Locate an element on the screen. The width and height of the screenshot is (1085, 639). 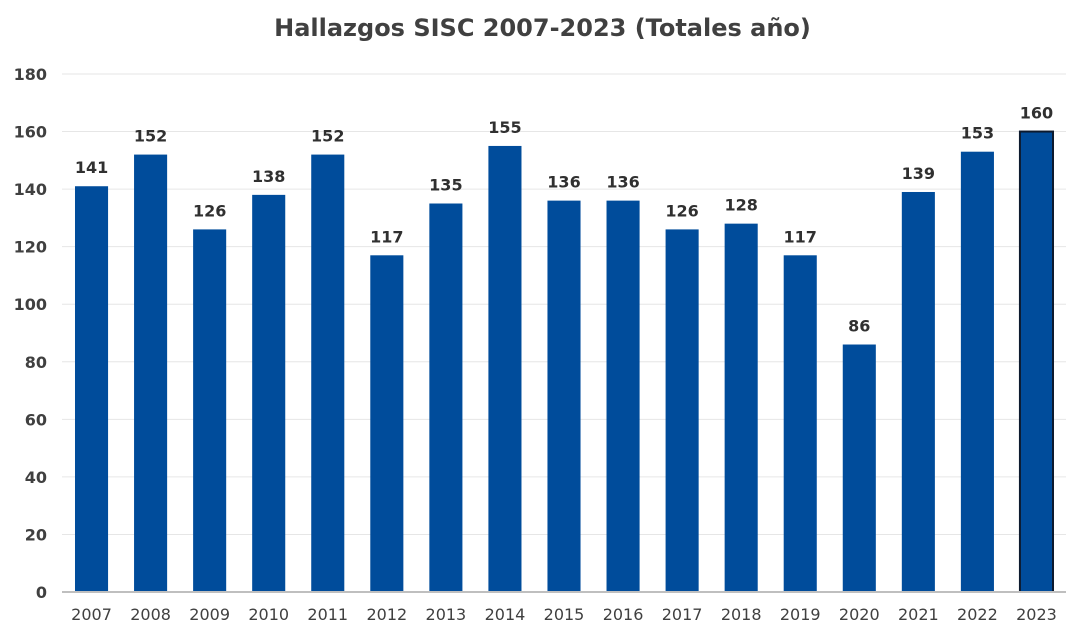
x-tick-label: 2015 is located at coordinates (564, 614).